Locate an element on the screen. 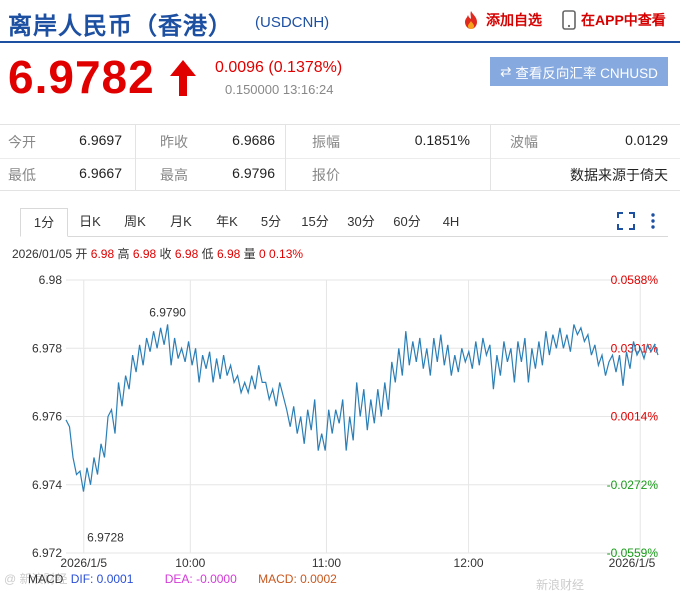 This screenshot has height=594, width=680. fullscreen-icon is located at coordinates (626, 221).